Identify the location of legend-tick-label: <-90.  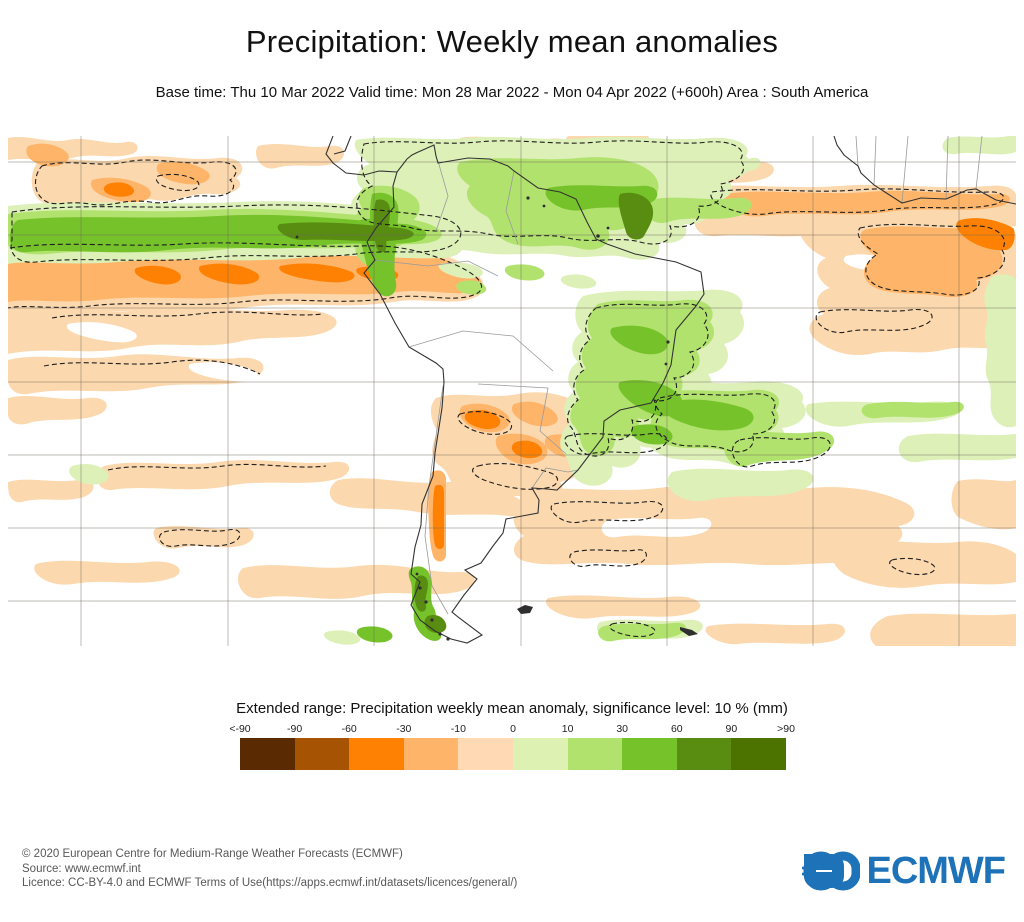
(240, 729).